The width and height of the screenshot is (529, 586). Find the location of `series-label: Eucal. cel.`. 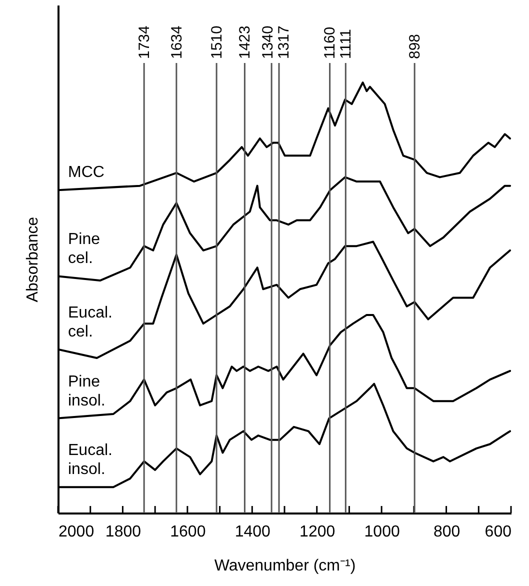

series-label: Eucal. cel. is located at coordinates (90, 322).